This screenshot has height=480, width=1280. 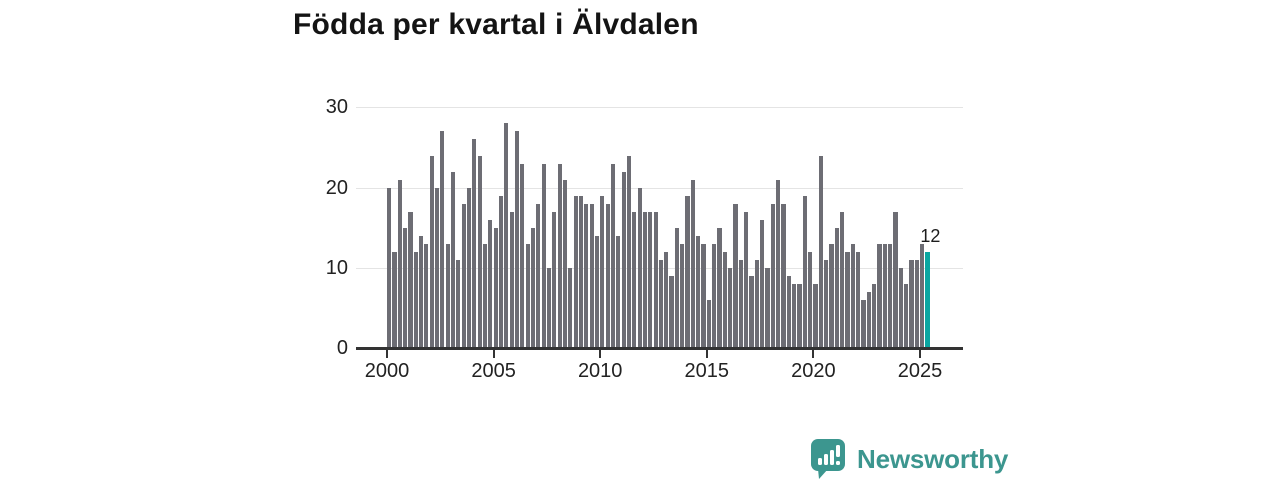 What do you see at coordinates (342, 348) in the screenshot?
I see `y-axis-label: 0` at bounding box center [342, 348].